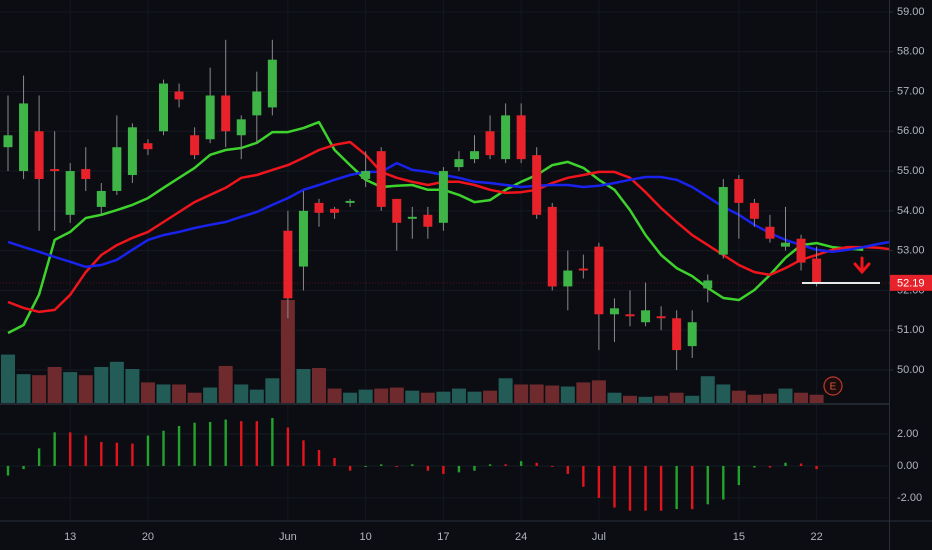  Describe the element at coordinates (911, 370) in the screenshot. I see `y-tick-label: 50.00` at that location.